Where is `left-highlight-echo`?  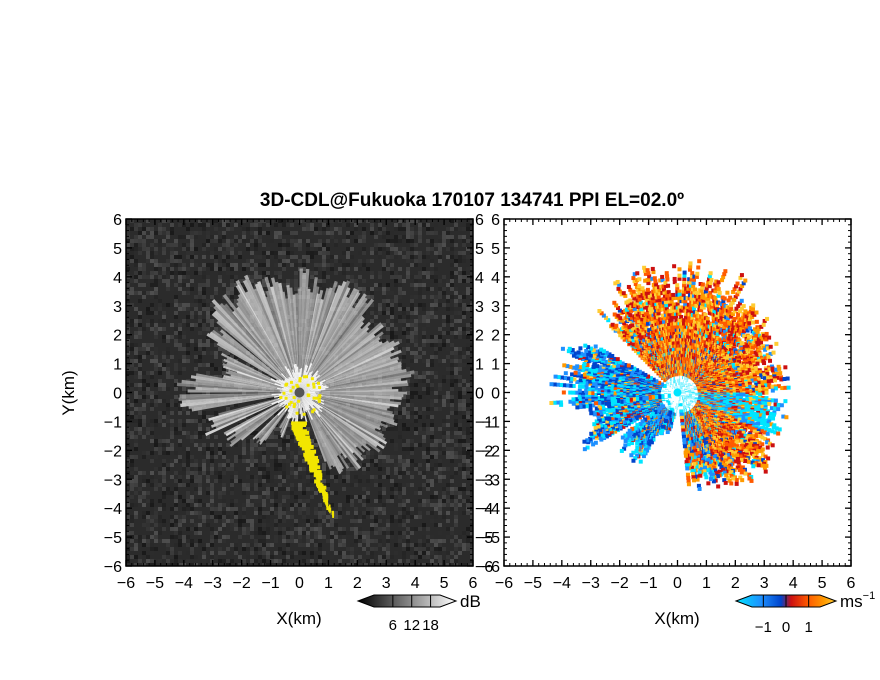
left-highlight-echo is located at coordinates (307, 446).